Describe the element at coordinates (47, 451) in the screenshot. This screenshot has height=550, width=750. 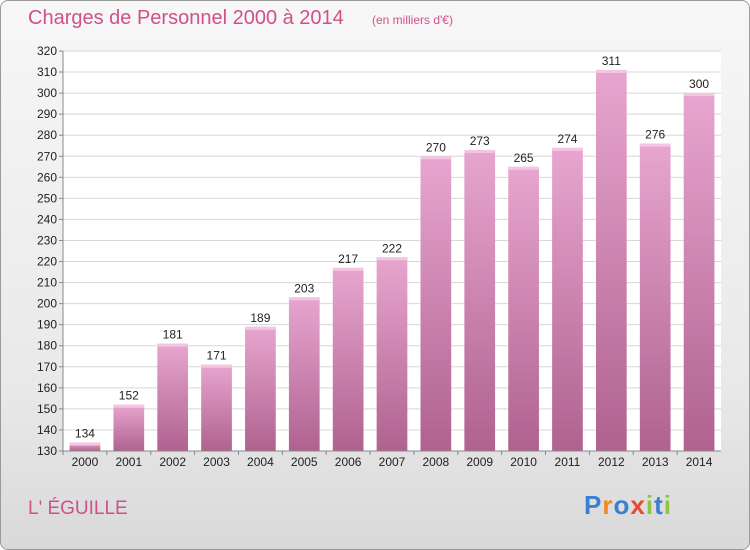
I see `y-tick-label: 130` at that location.